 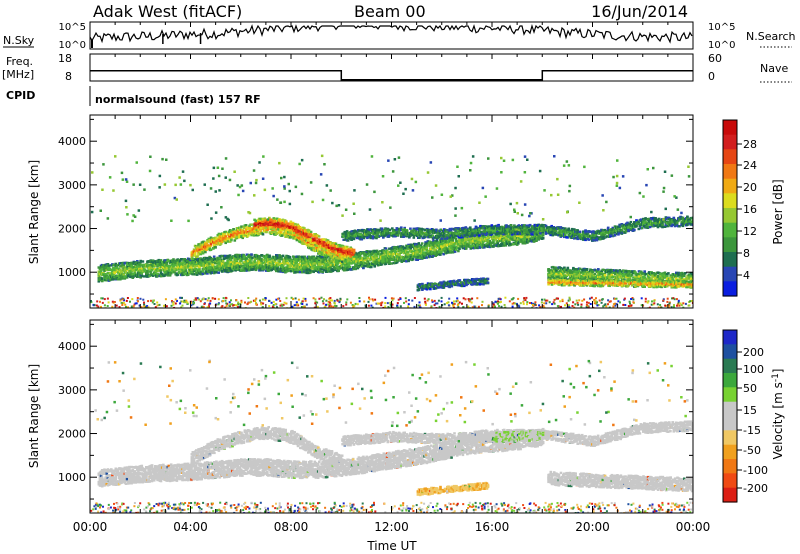 What do you see at coordinates (390, 11) in the screenshot?
I see `beam-title: Beam 00` at bounding box center [390, 11].